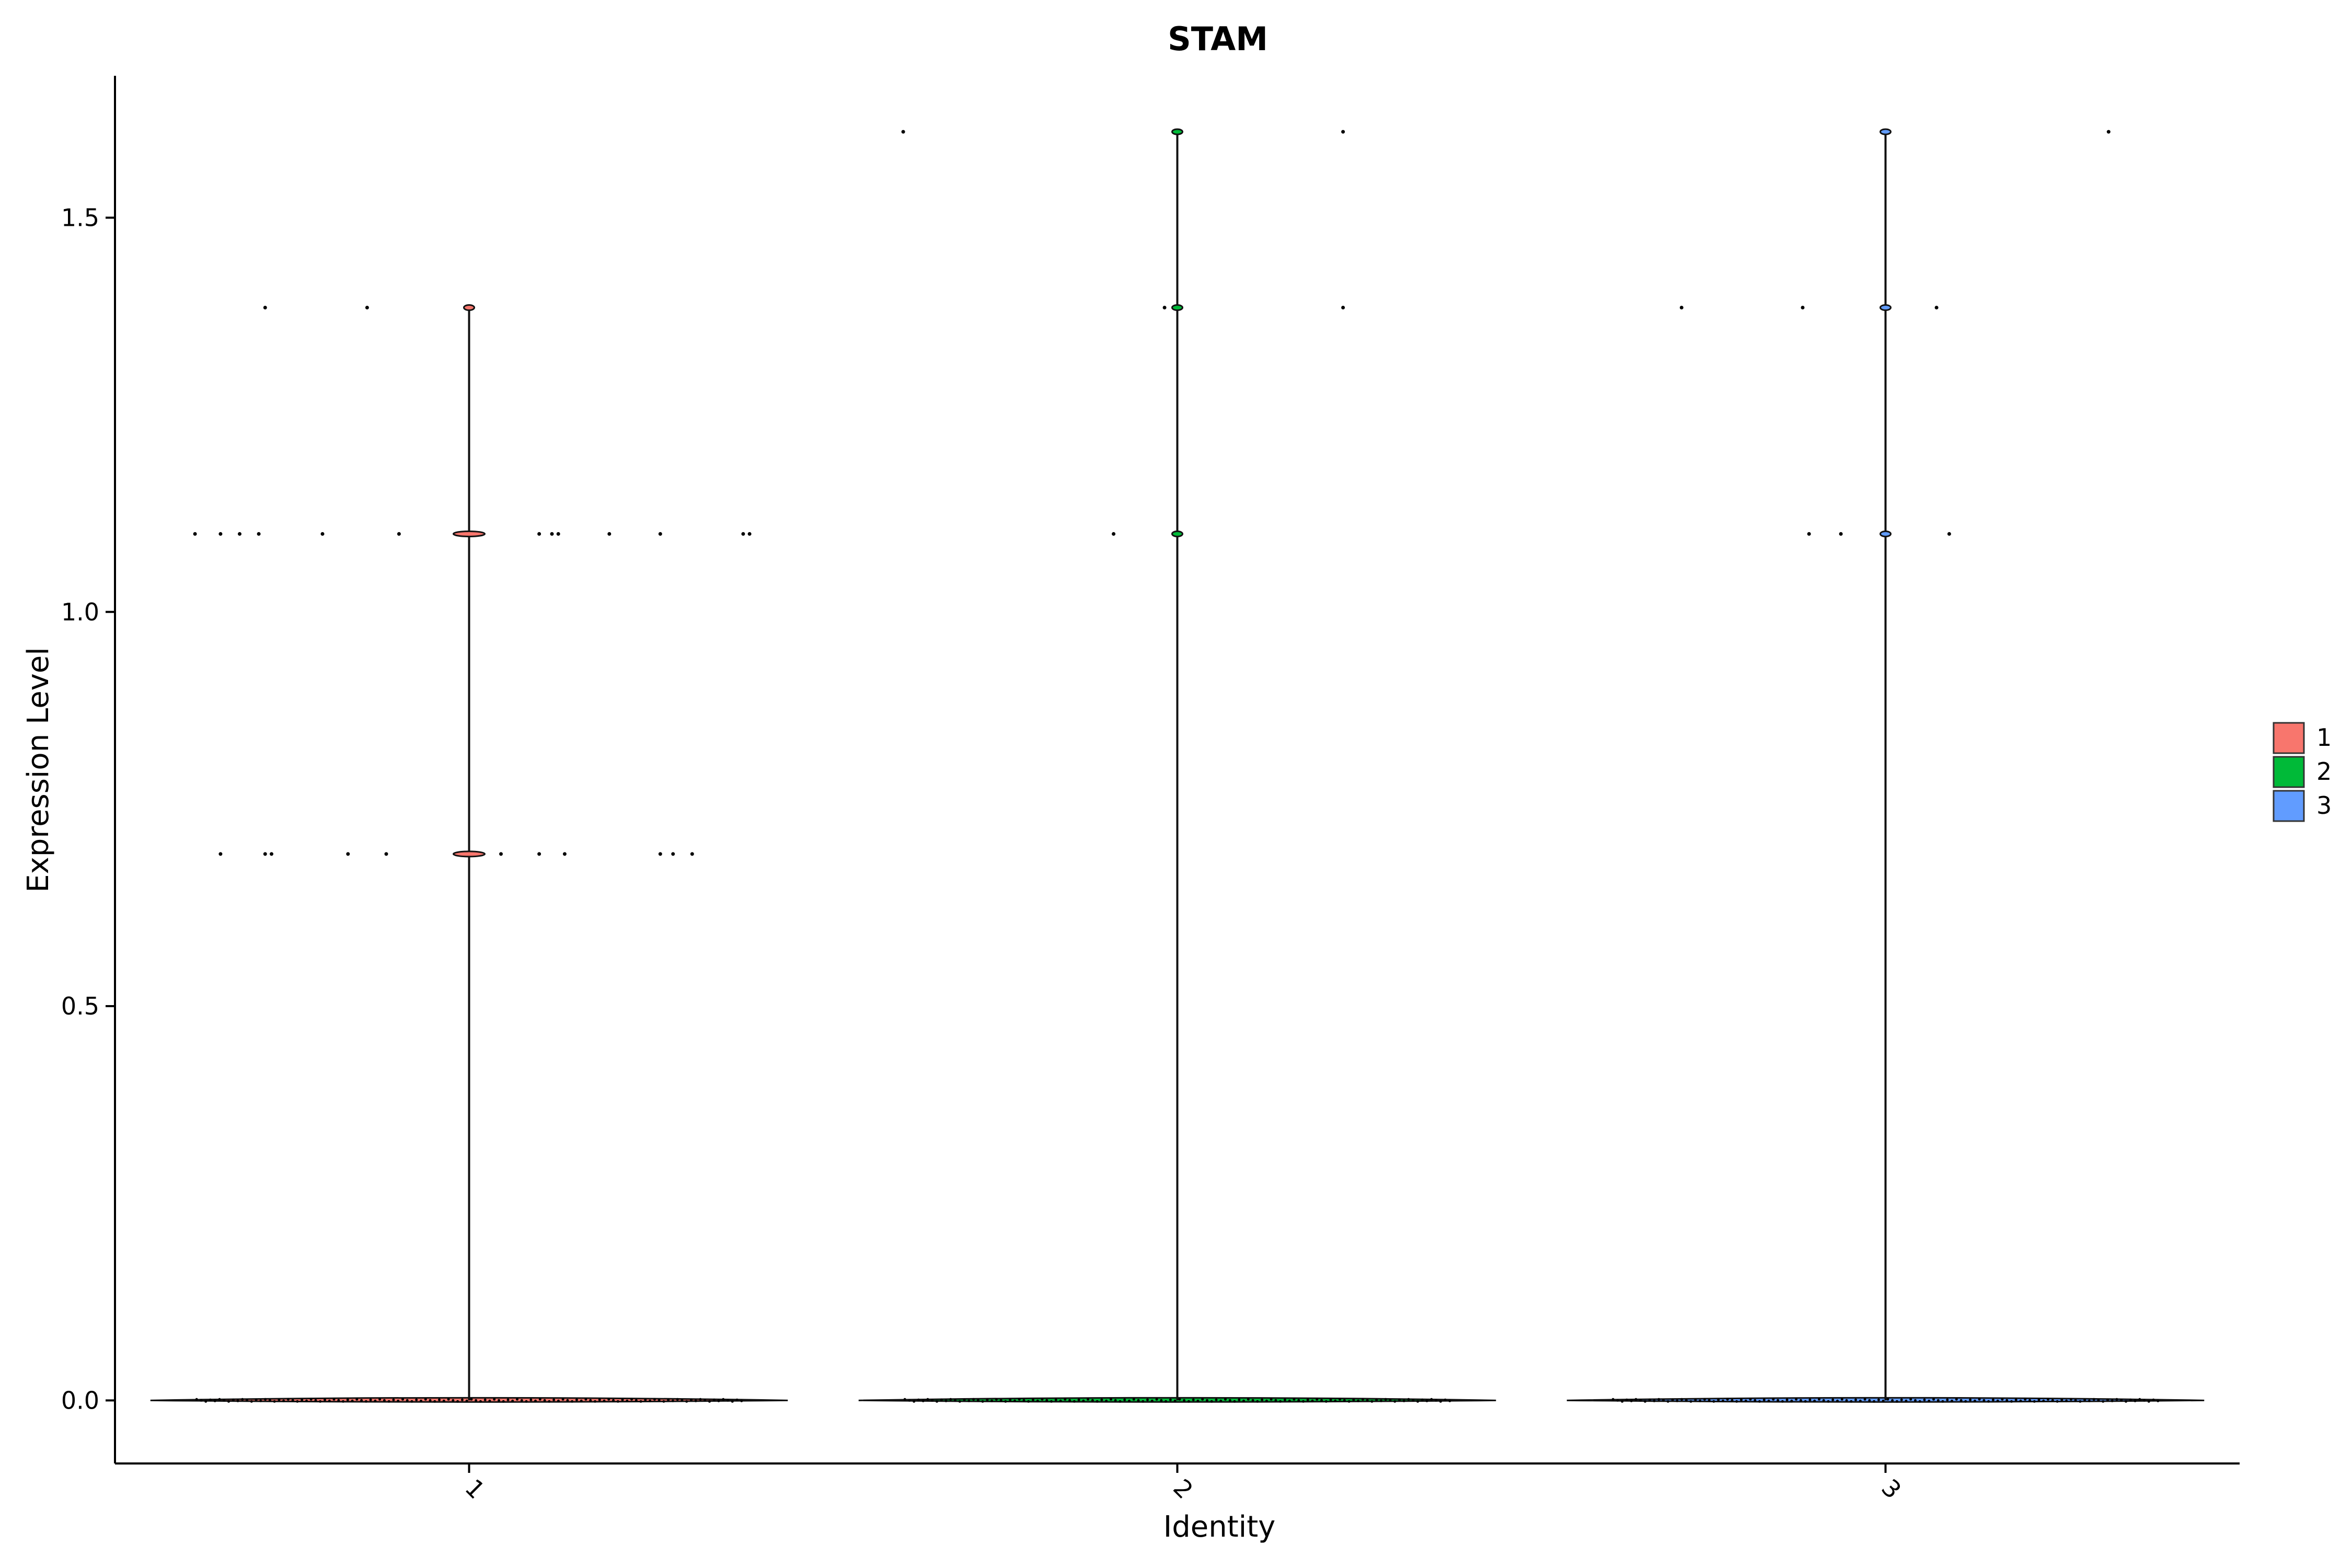 The width and height of the screenshot is (2352, 1568). What do you see at coordinates (2324, 771) in the screenshot?
I see `legend-label-2: 2` at bounding box center [2324, 771].